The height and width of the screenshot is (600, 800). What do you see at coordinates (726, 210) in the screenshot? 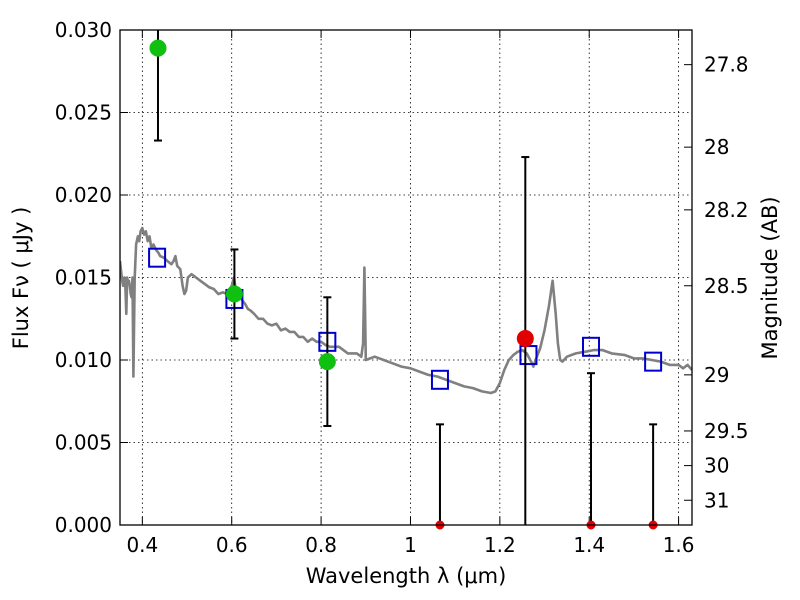
I see `magnitude-tick-label: 28.2` at bounding box center [726, 210].